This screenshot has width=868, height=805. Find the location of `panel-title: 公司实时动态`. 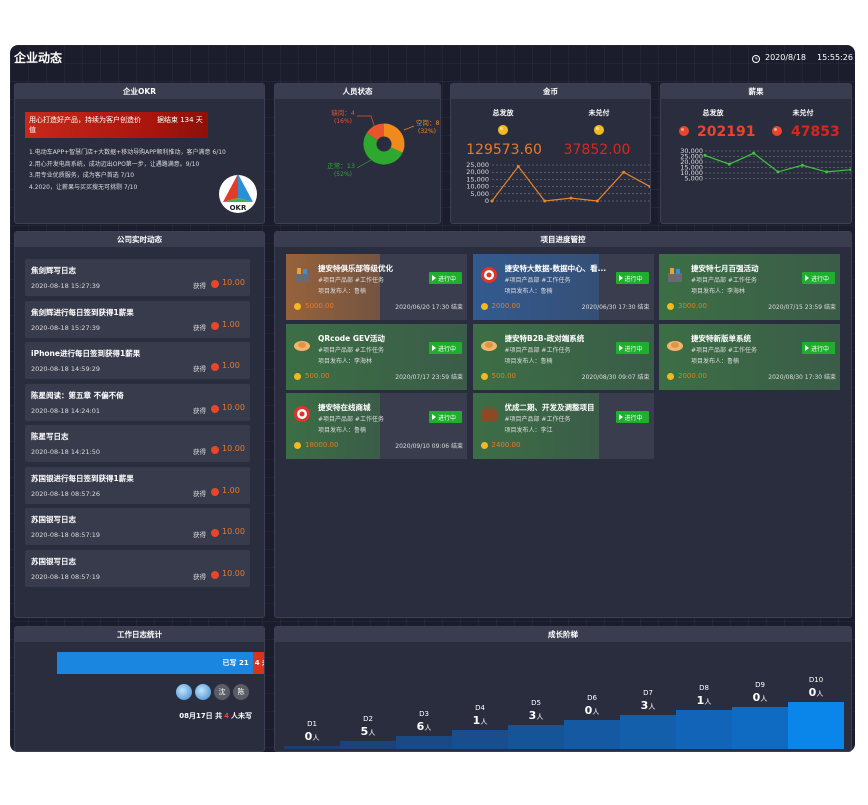

panel-title: 公司实时动态 is located at coordinates (139, 239).